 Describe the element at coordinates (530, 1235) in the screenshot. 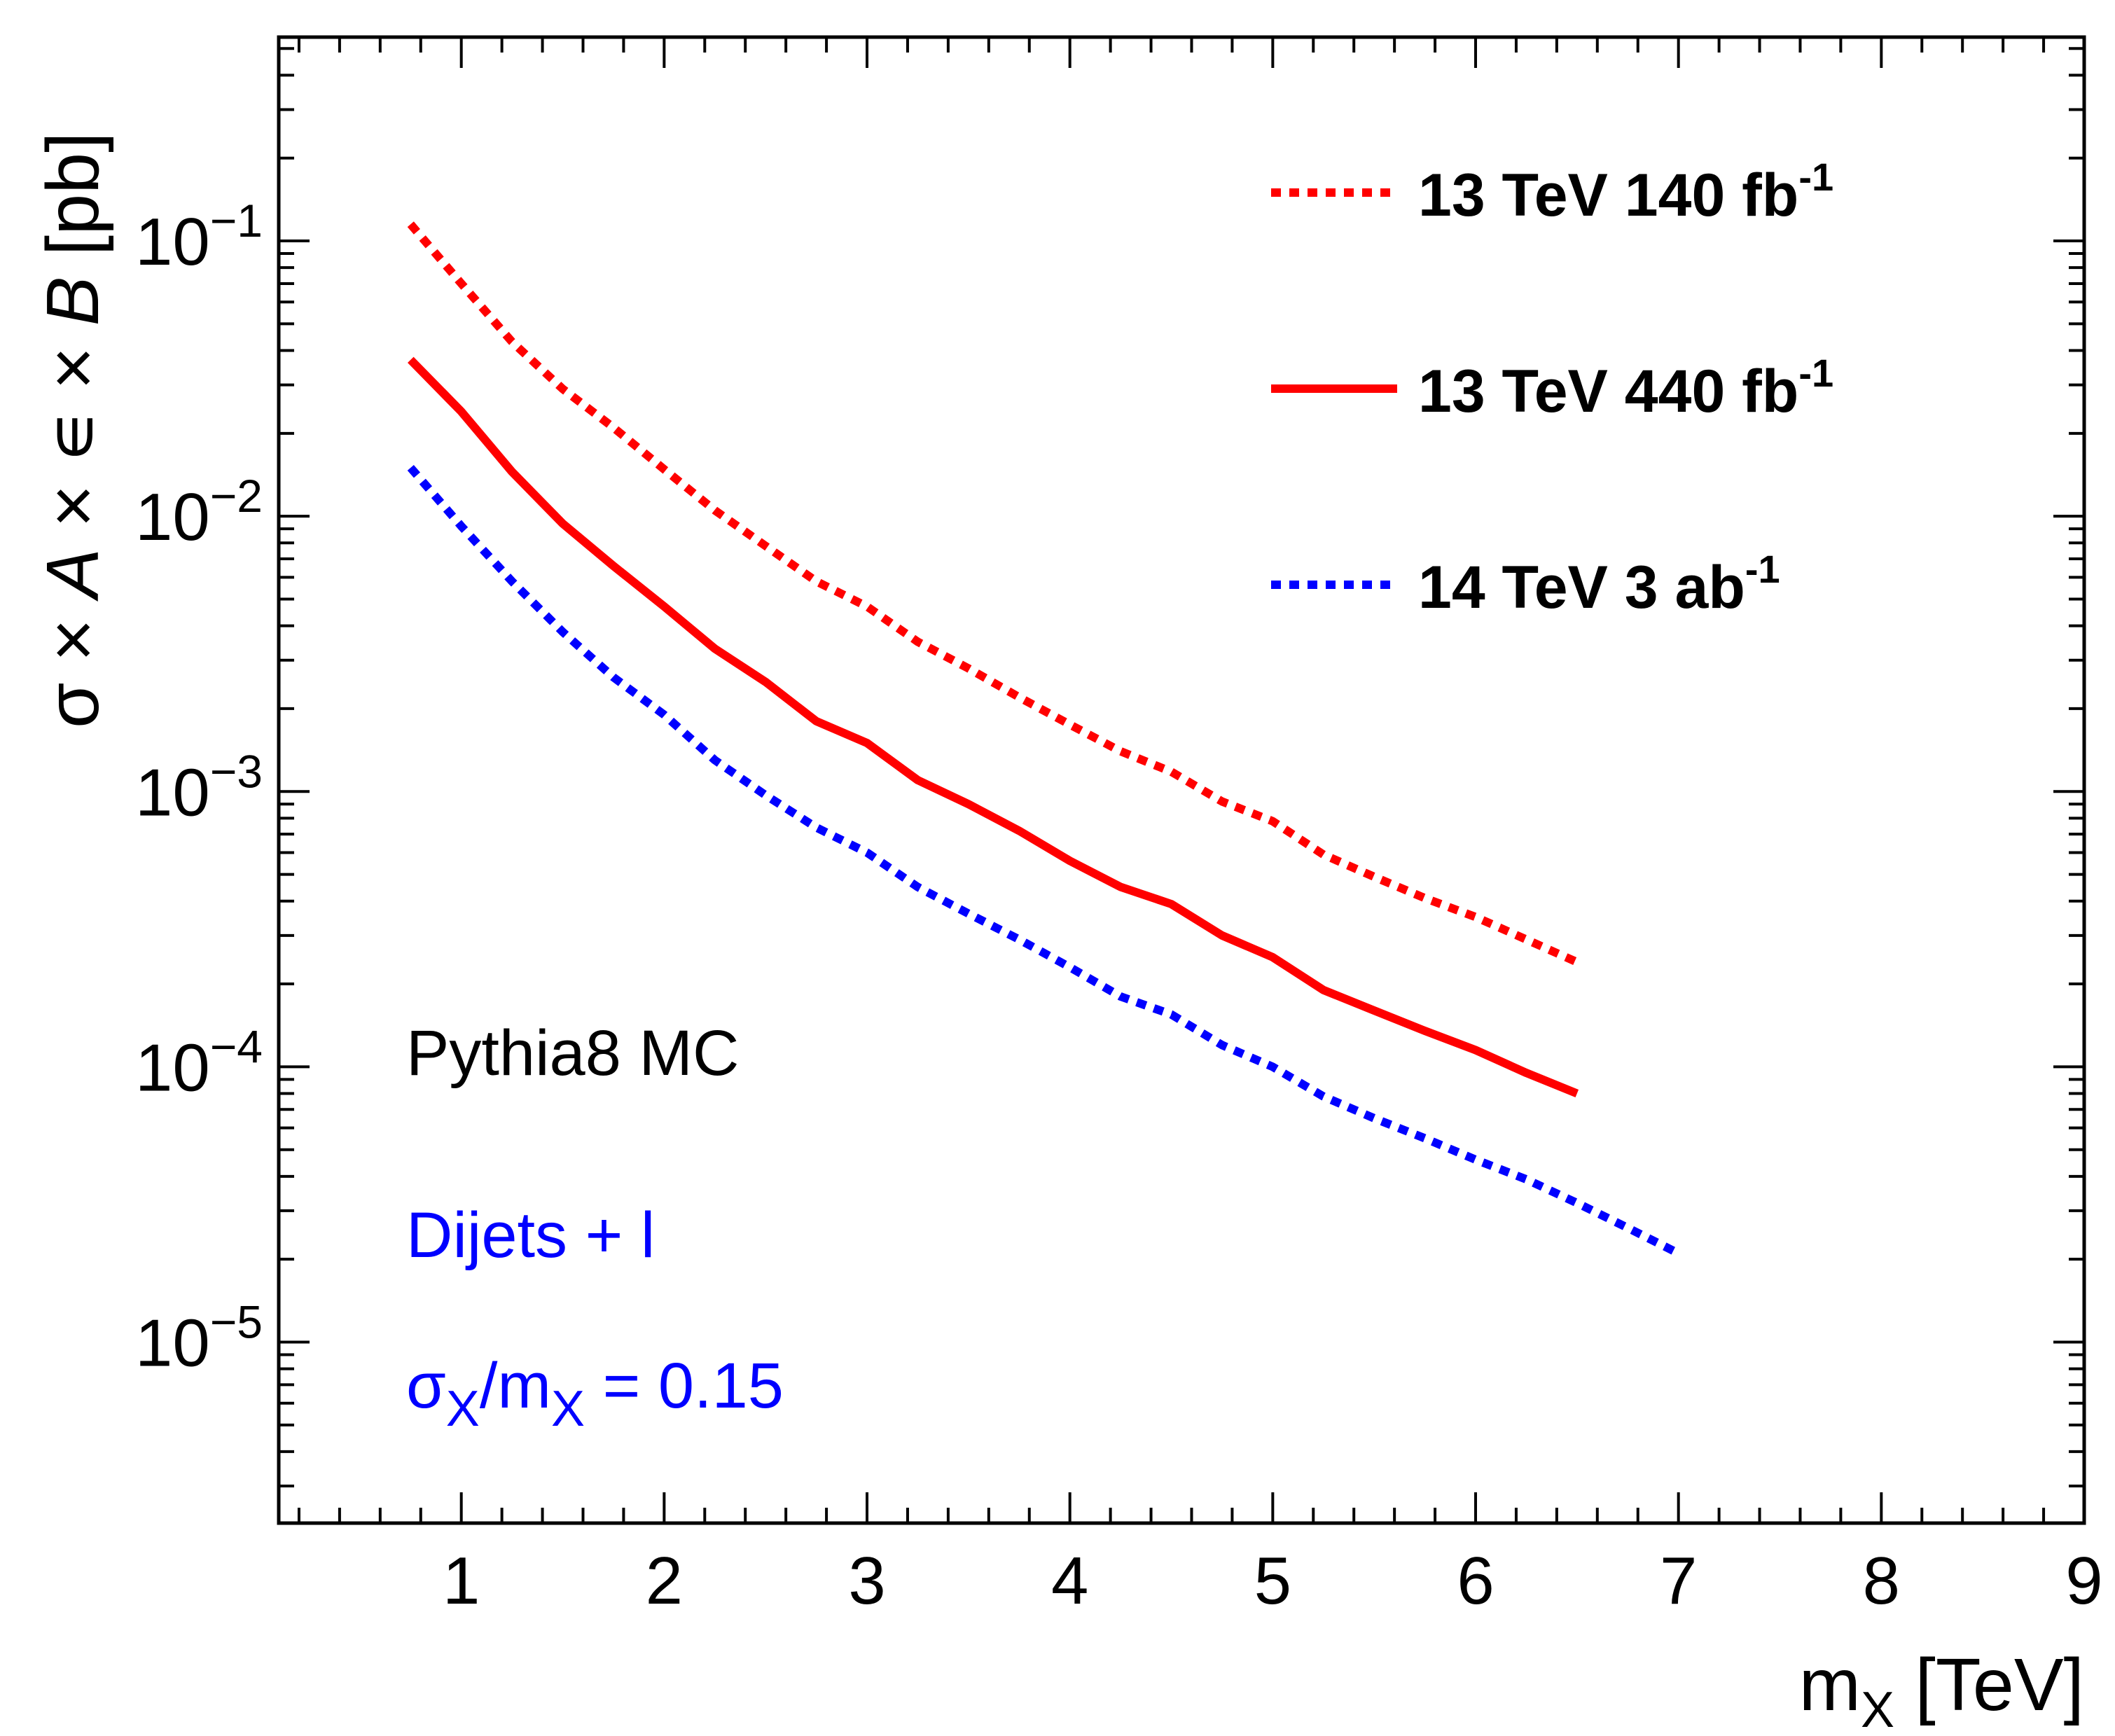

I see `annotation-channel: Dijets + l` at that location.